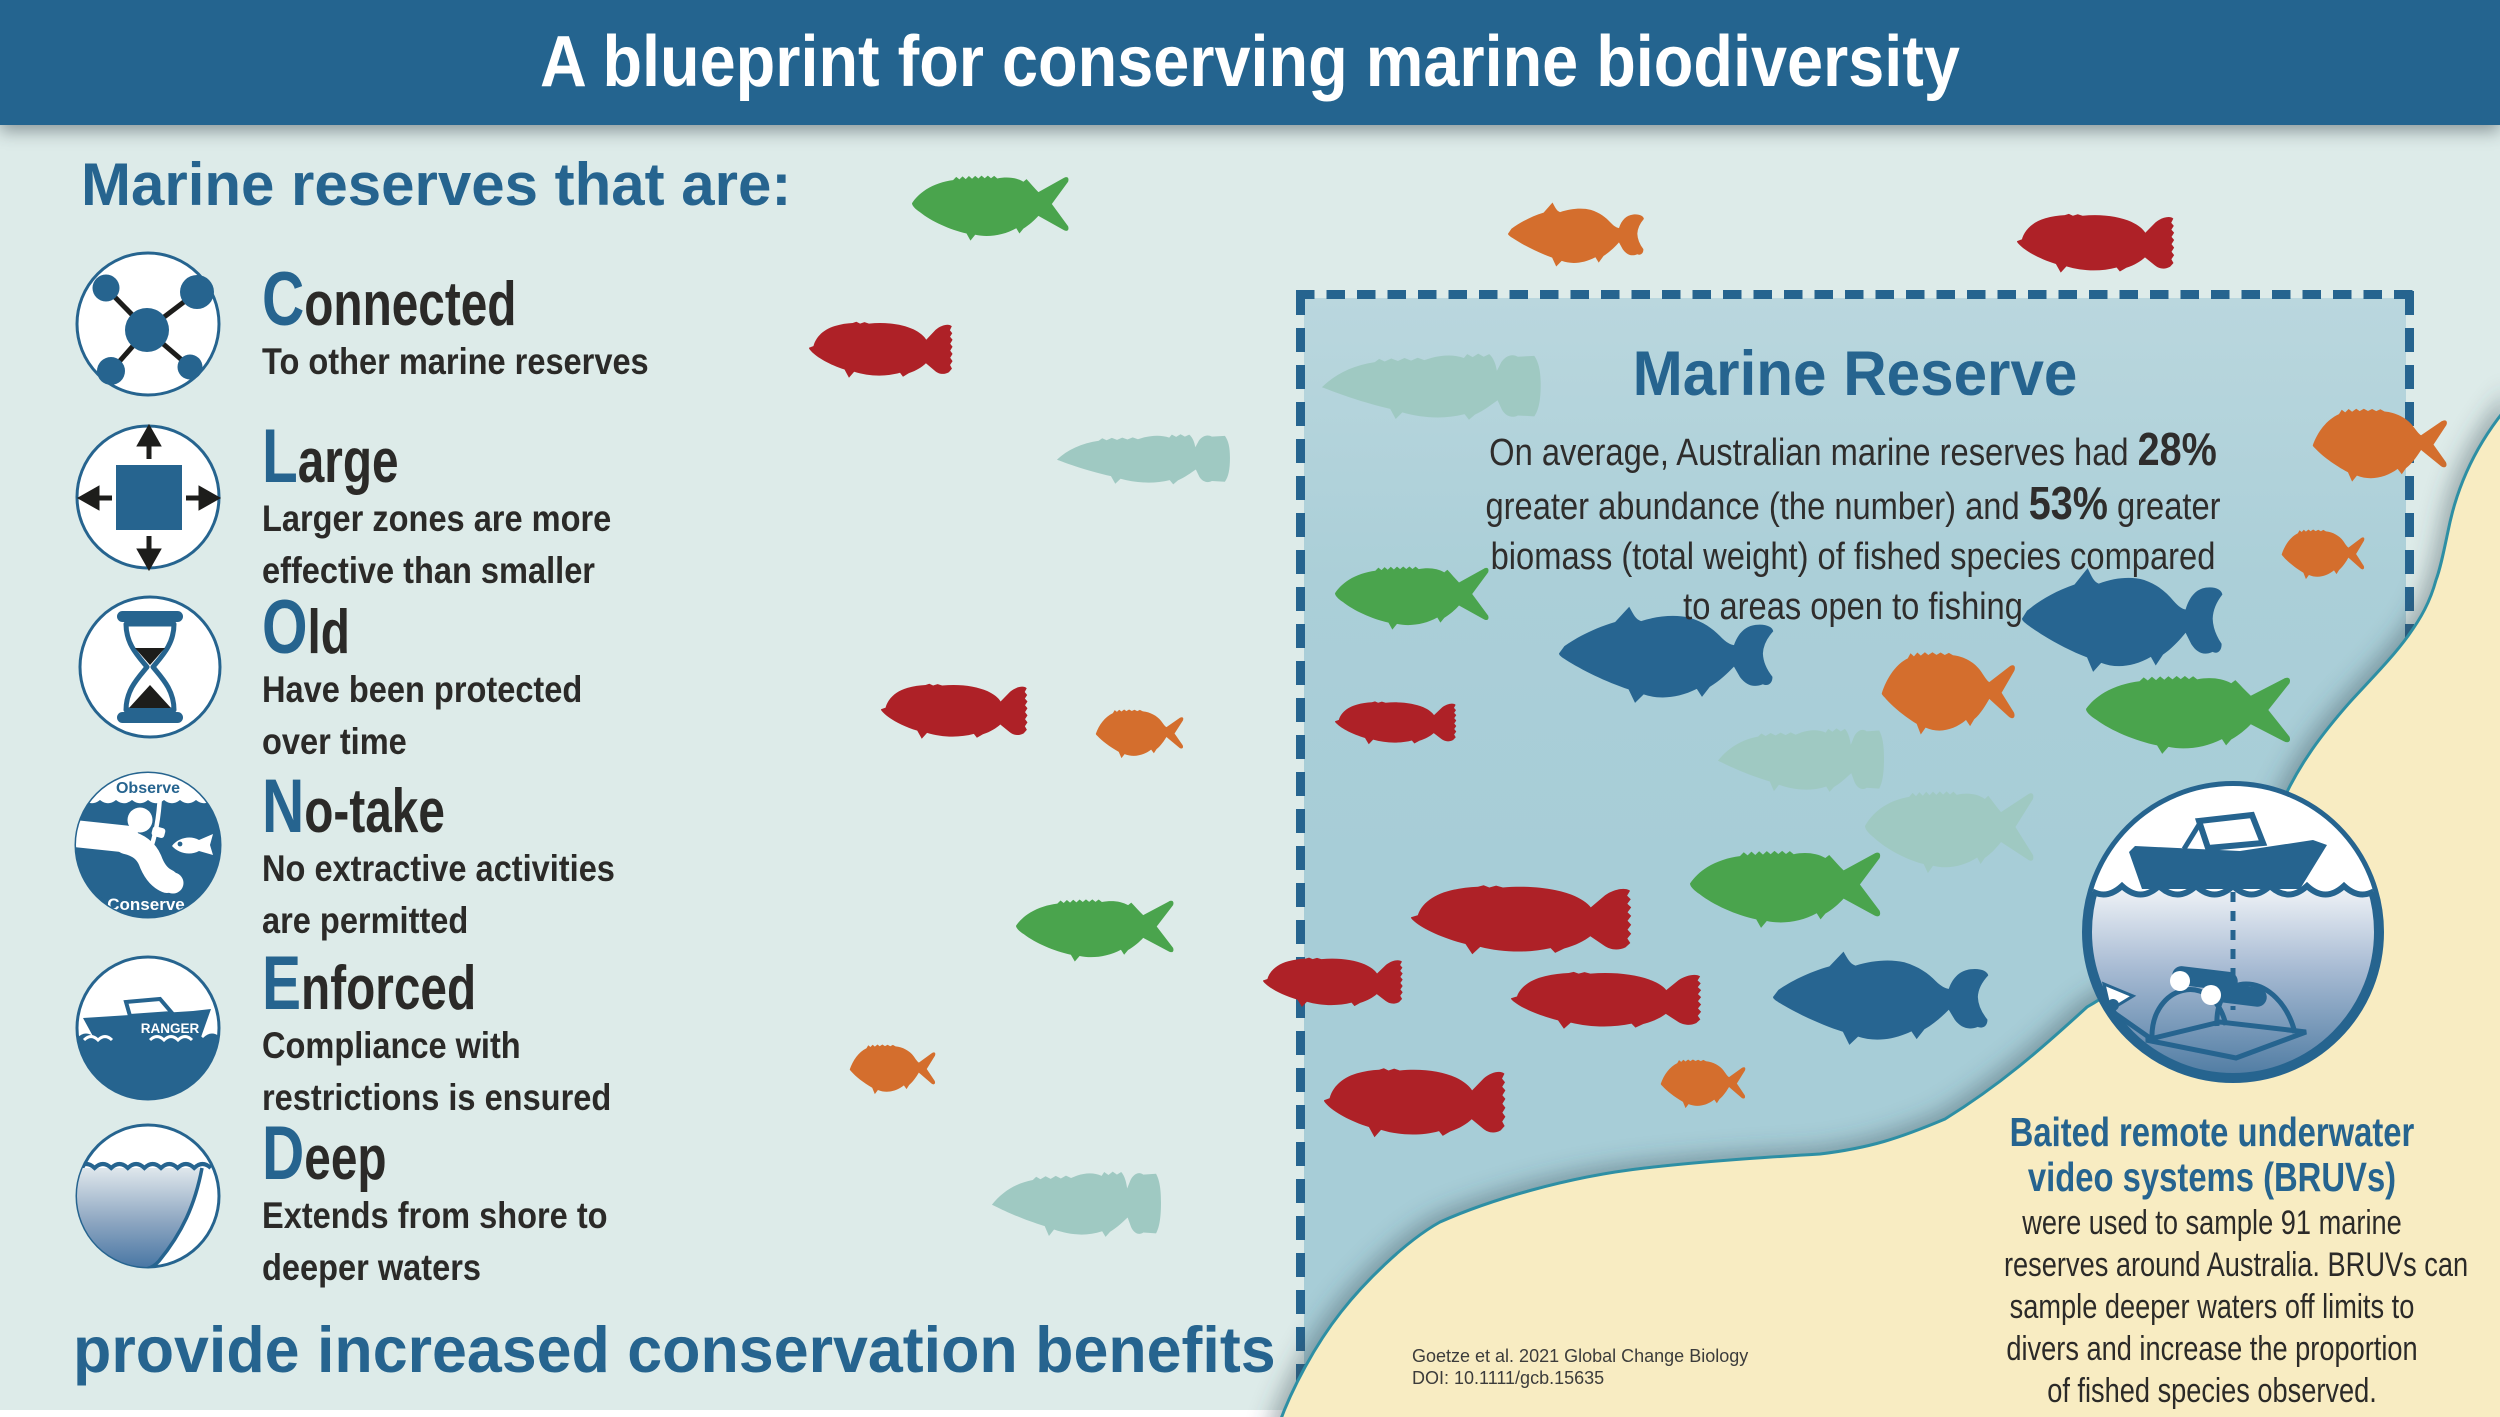 The image size is (2500, 1417). Describe the element at coordinates (148, 788) in the screenshot. I see `svg-text: Observe` at that location.